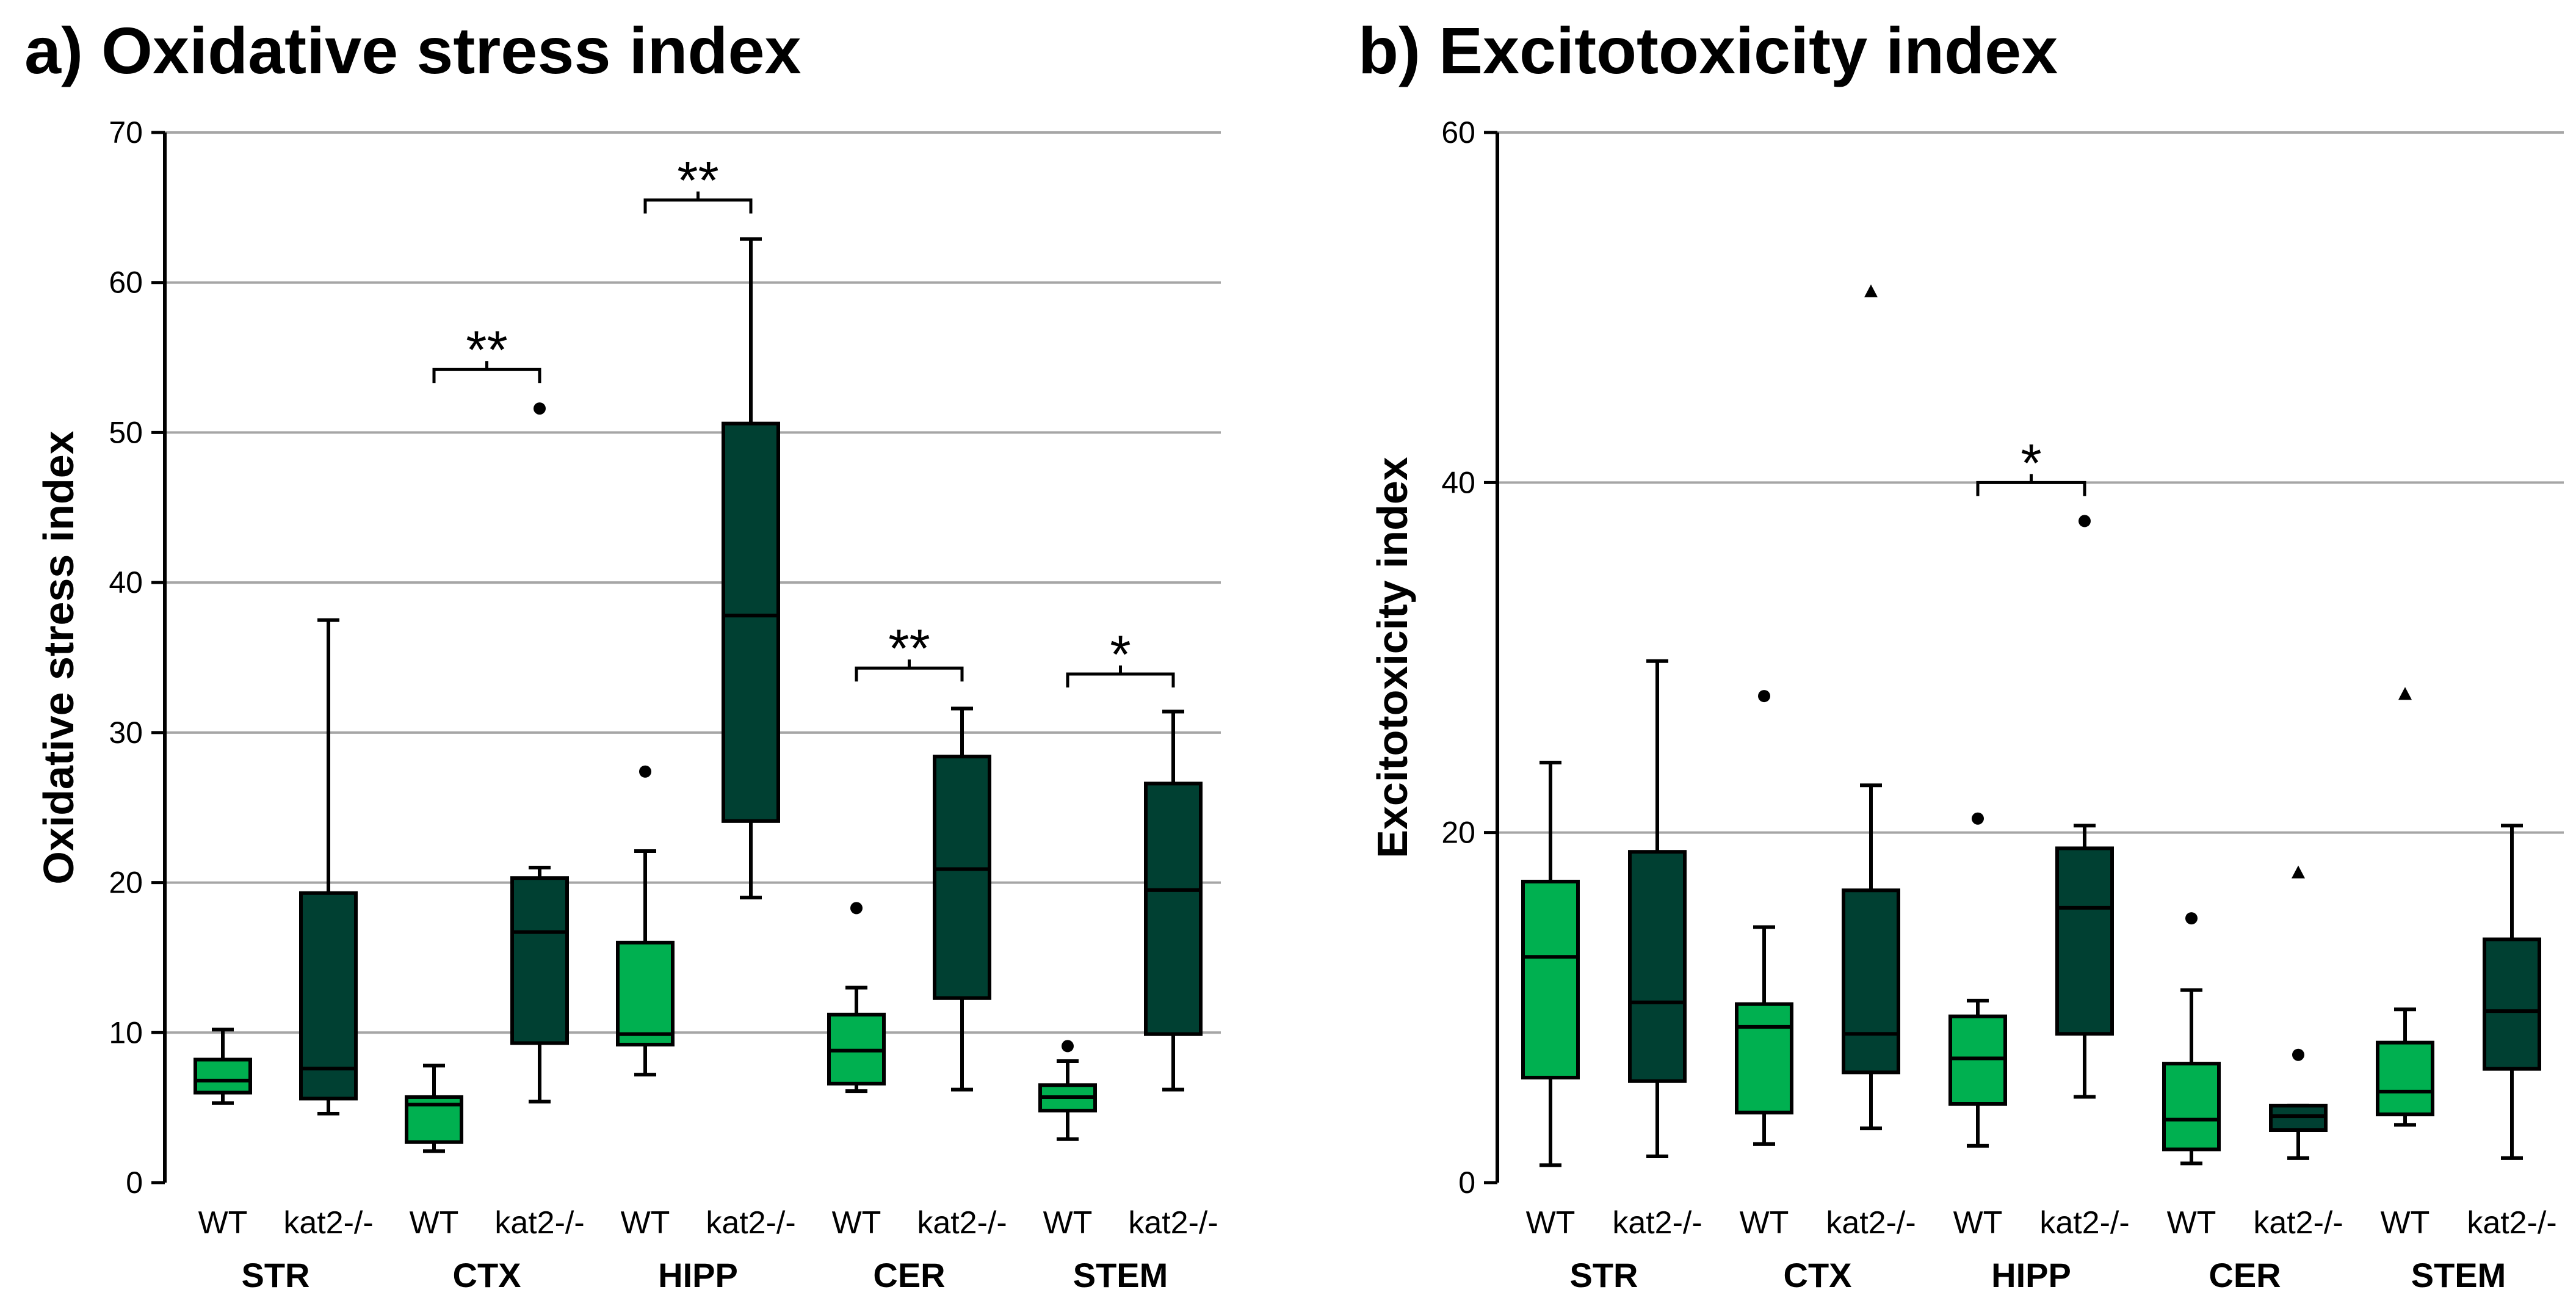  What do you see at coordinates (2405, 1078) in the screenshot?
I see `box-stem-wt` at bounding box center [2405, 1078].